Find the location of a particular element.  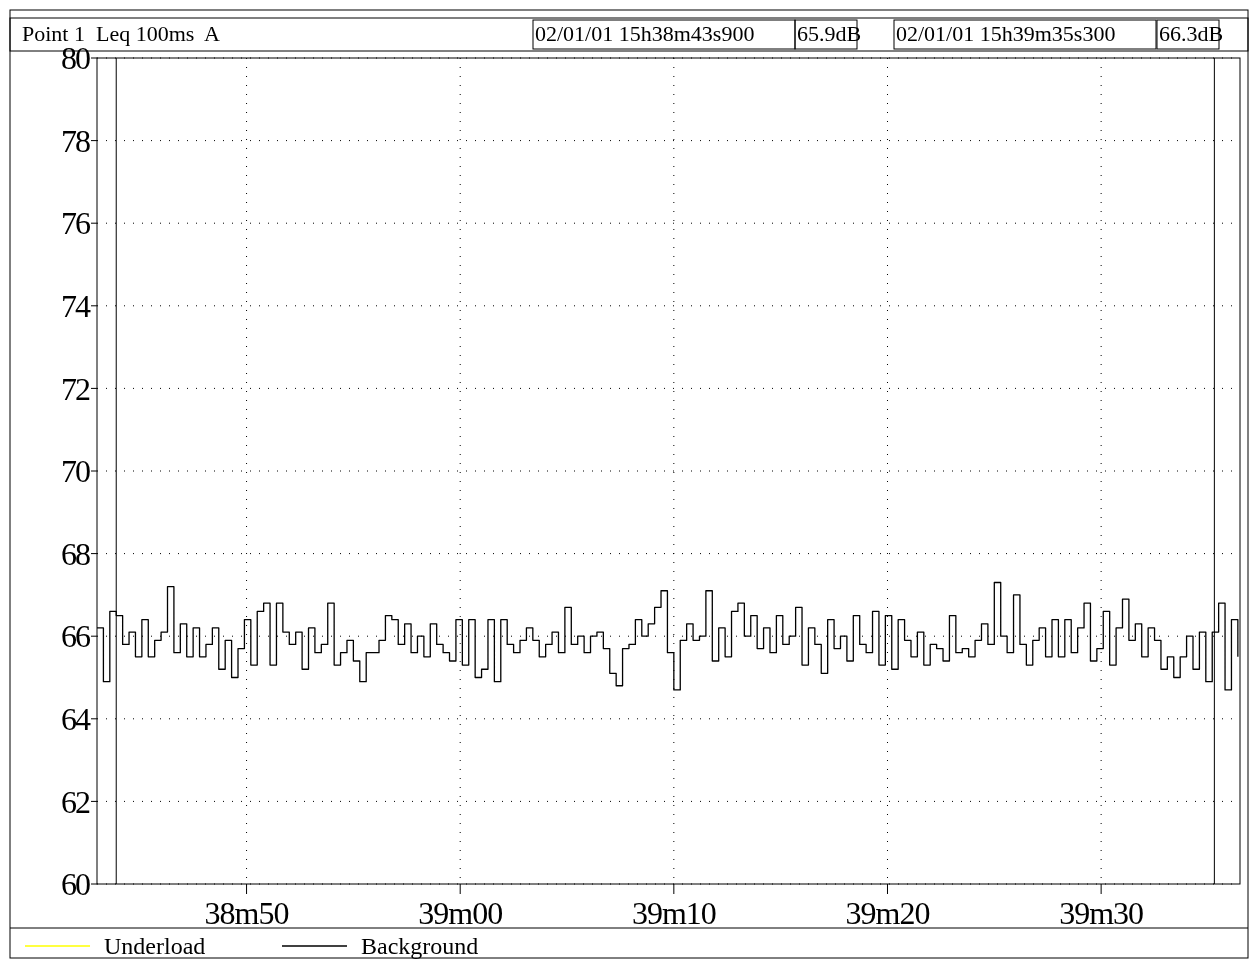

y-tick-label: 74 is located at coordinates (76, 306).